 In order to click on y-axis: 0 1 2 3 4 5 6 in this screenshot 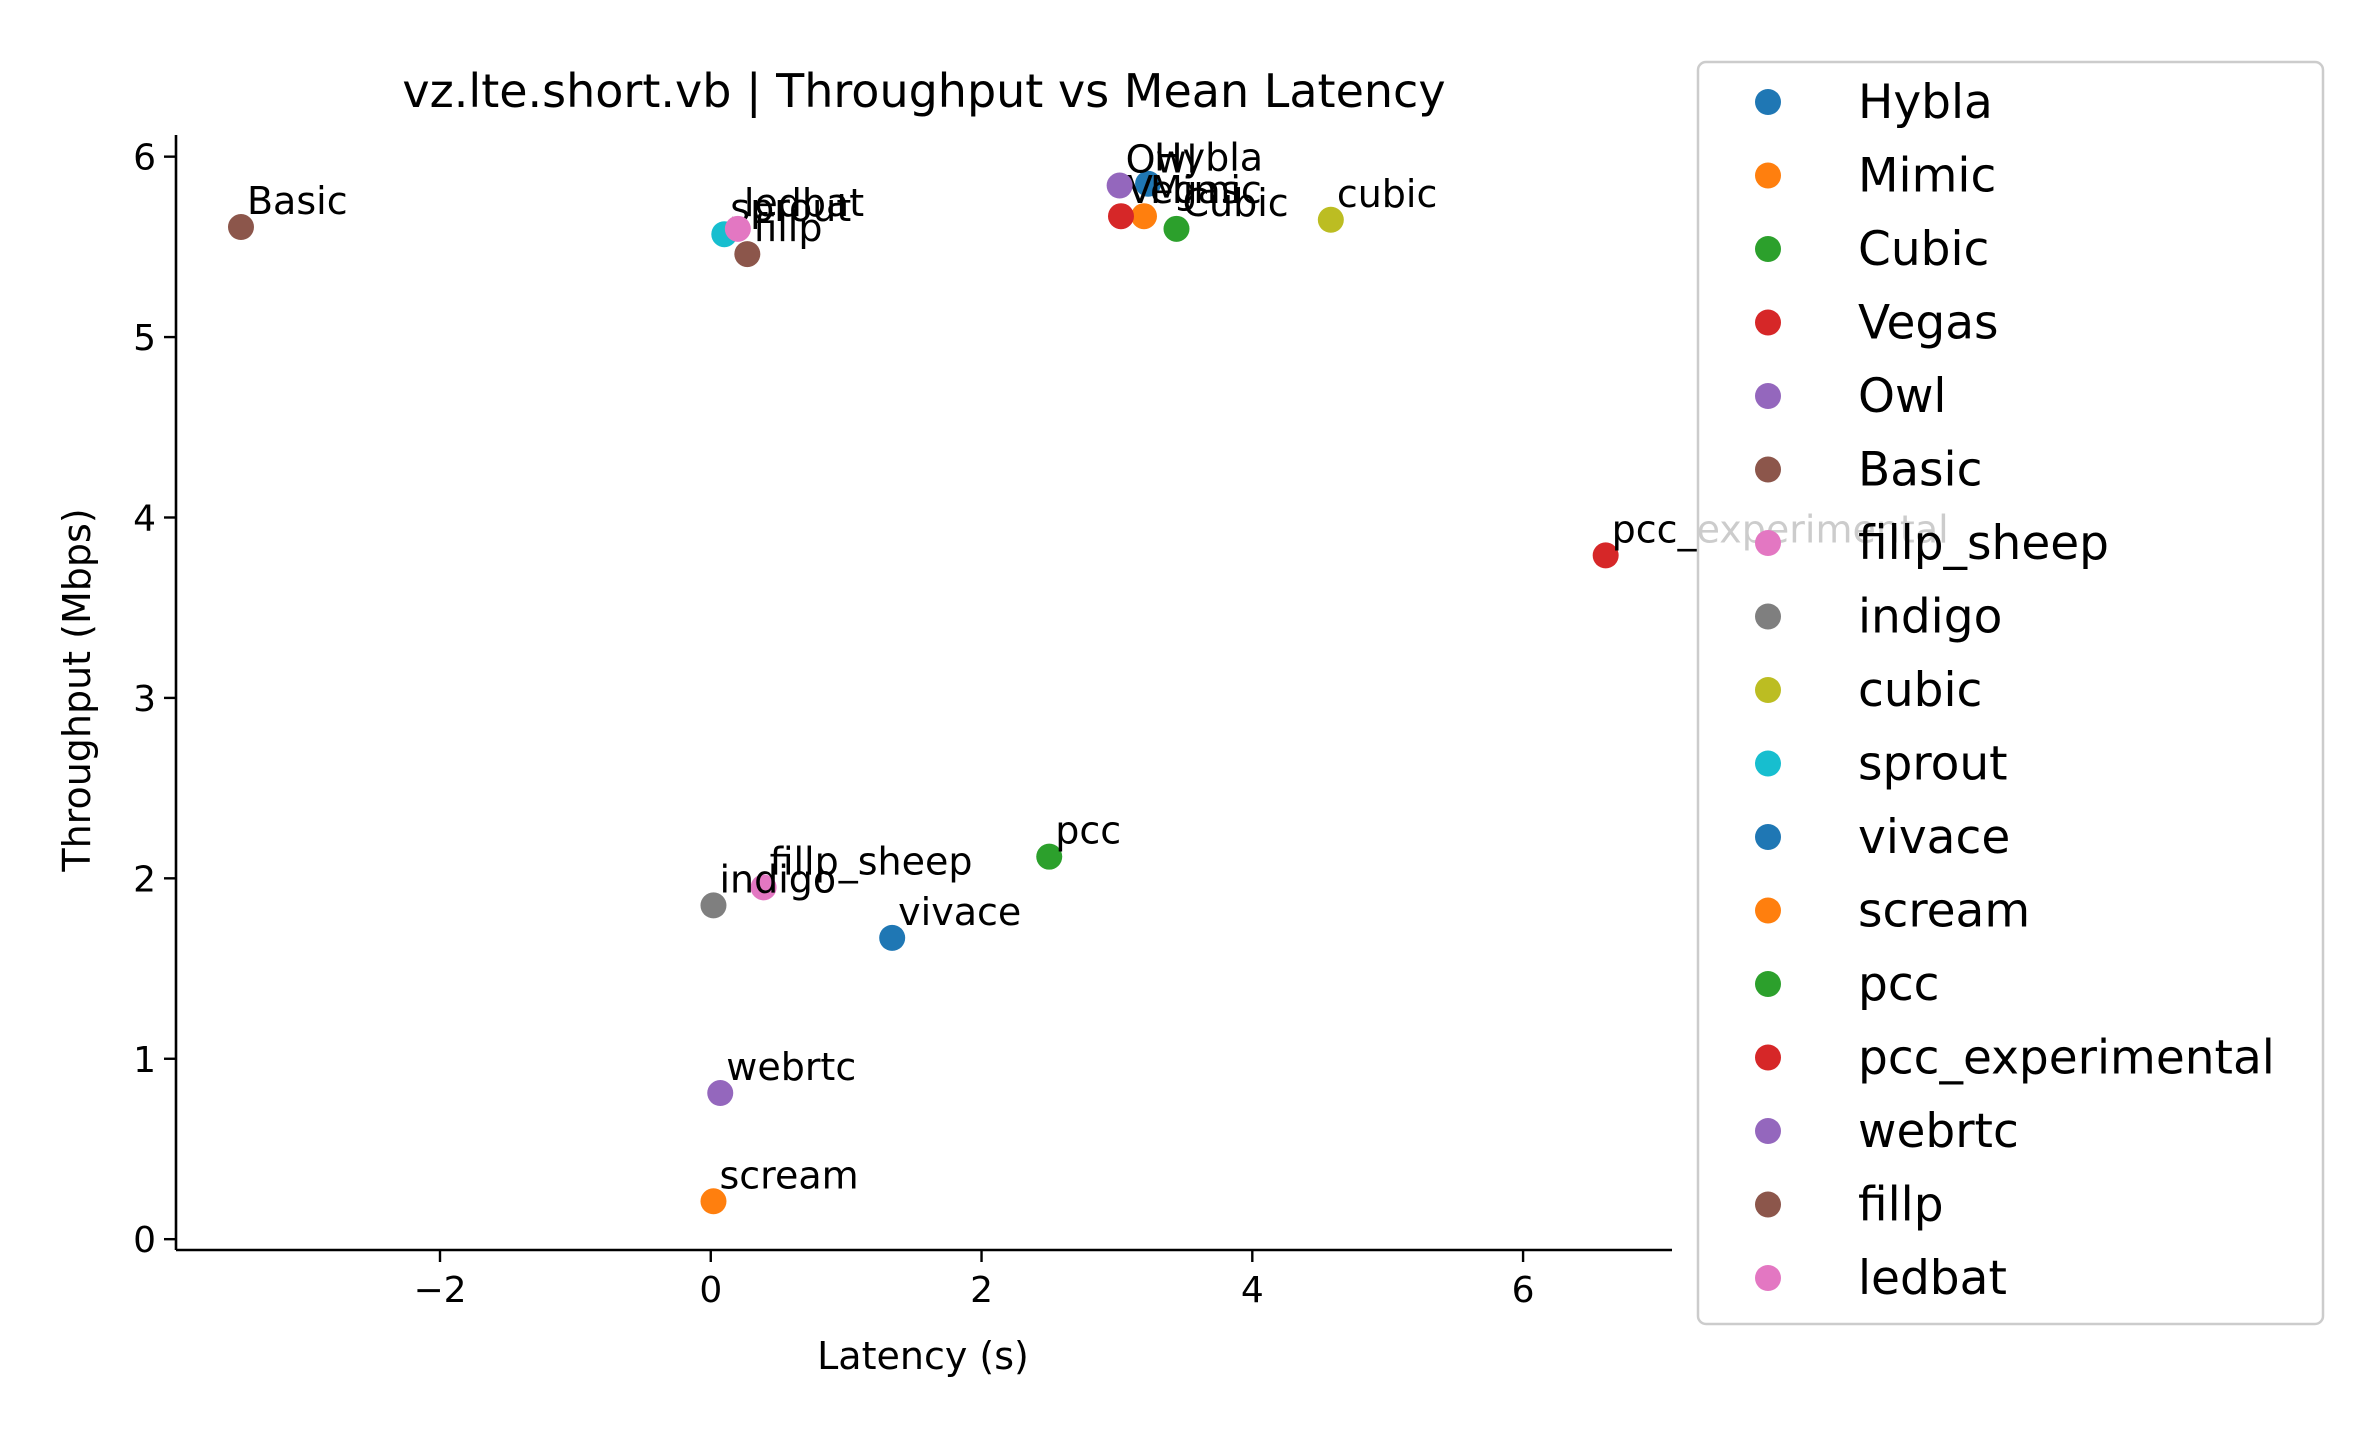, I will do `click(155, 698)`.